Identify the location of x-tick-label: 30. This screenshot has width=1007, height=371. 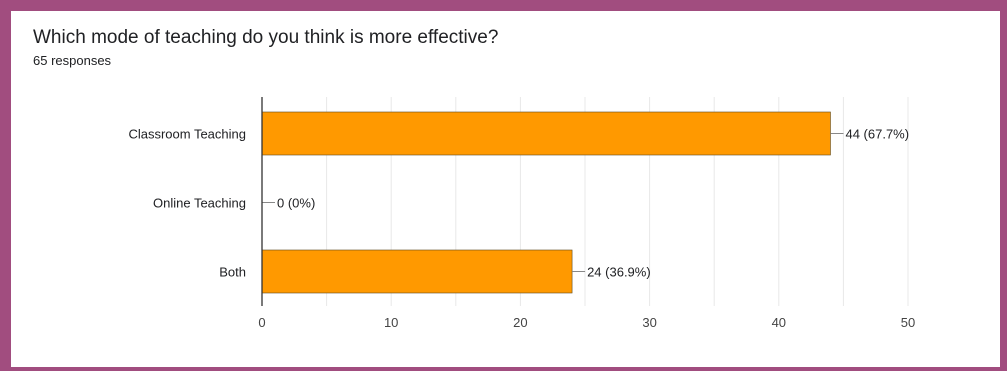
(649, 322).